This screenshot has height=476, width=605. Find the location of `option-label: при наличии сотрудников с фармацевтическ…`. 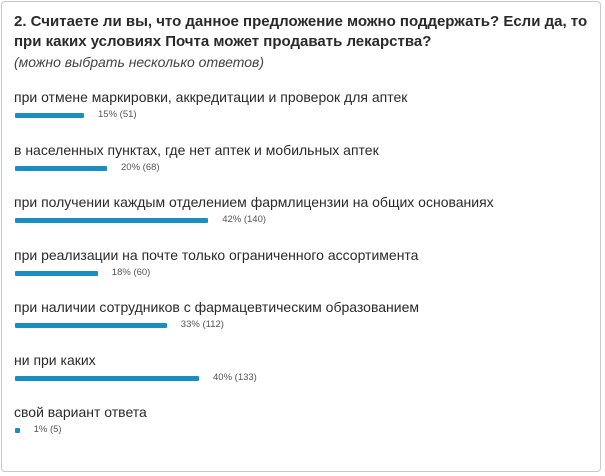

option-label: при наличии сотрудников с фармацевтическ… is located at coordinates (216, 307).